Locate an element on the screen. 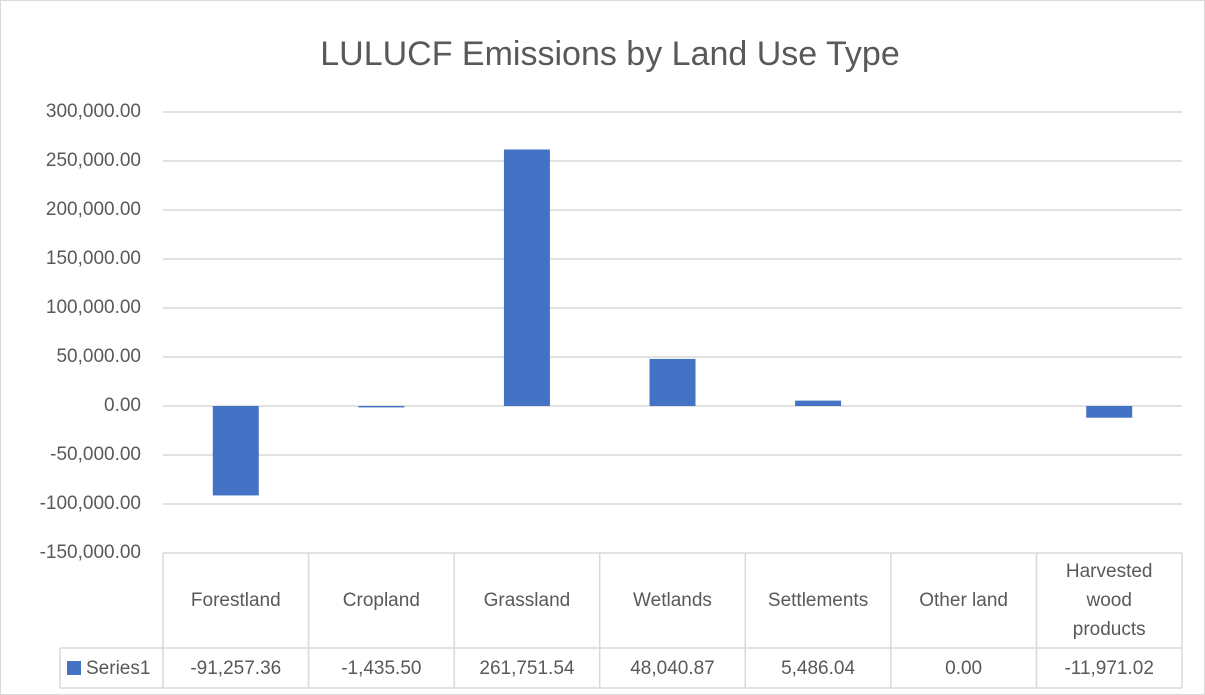 The height and width of the screenshot is (695, 1205). y-tick-label: -100,000.00 is located at coordinates (90, 503).